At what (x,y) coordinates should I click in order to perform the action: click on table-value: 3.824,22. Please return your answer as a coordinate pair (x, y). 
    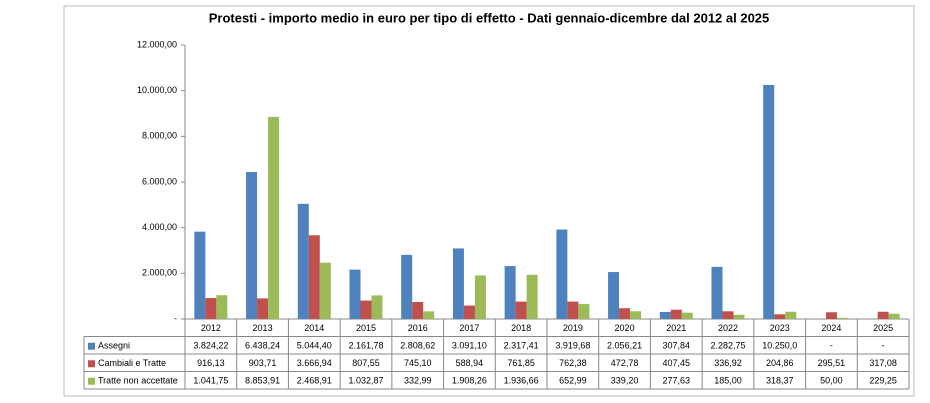
    Looking at the image, I should click on (210, 346).